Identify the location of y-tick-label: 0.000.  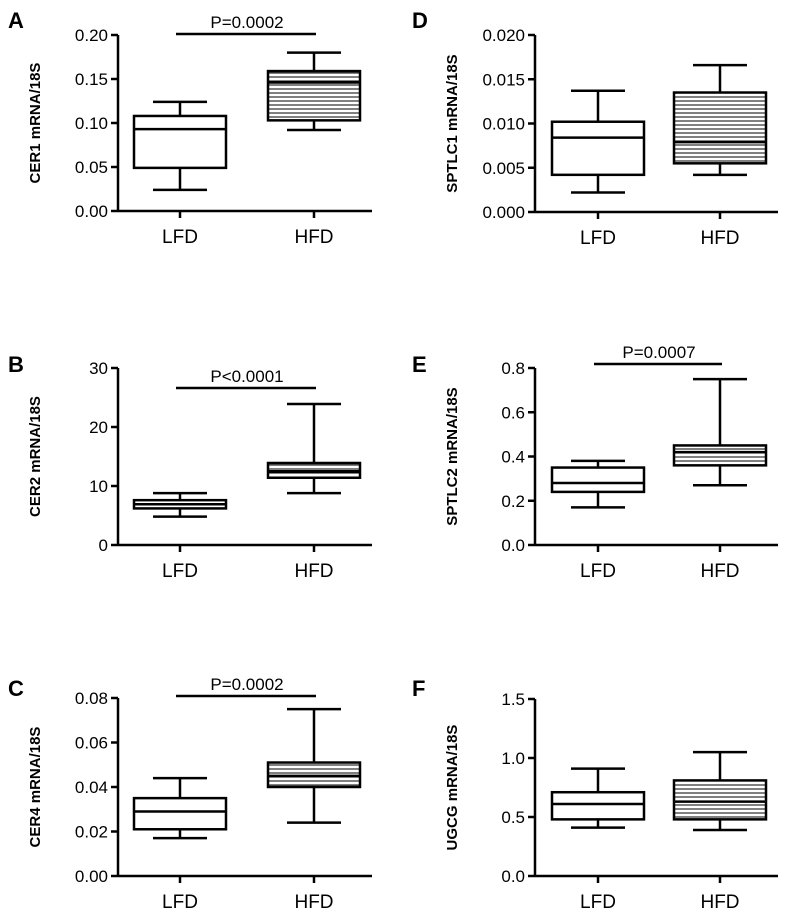
(503, 212).